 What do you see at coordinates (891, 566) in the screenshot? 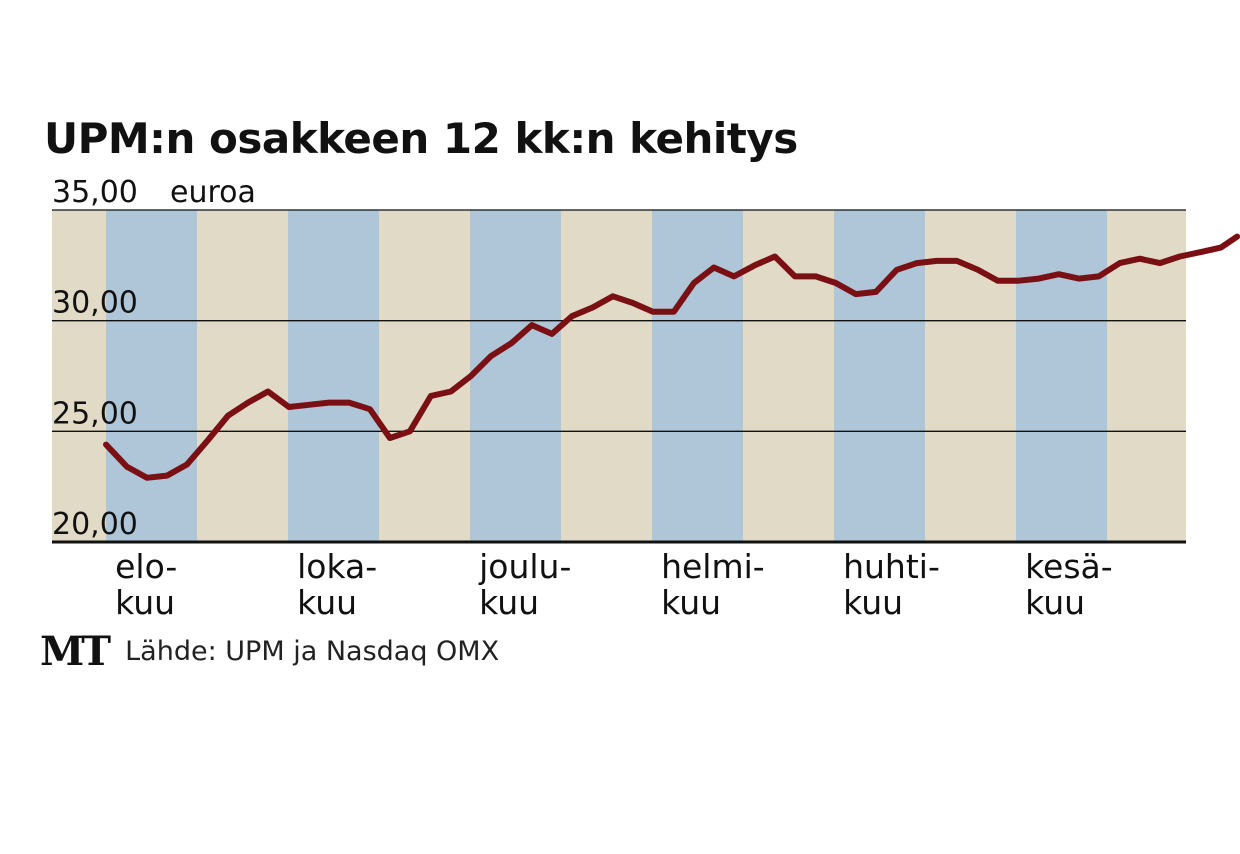
I see `x-tick-label: huhti-` at bounding box center [891, 566].